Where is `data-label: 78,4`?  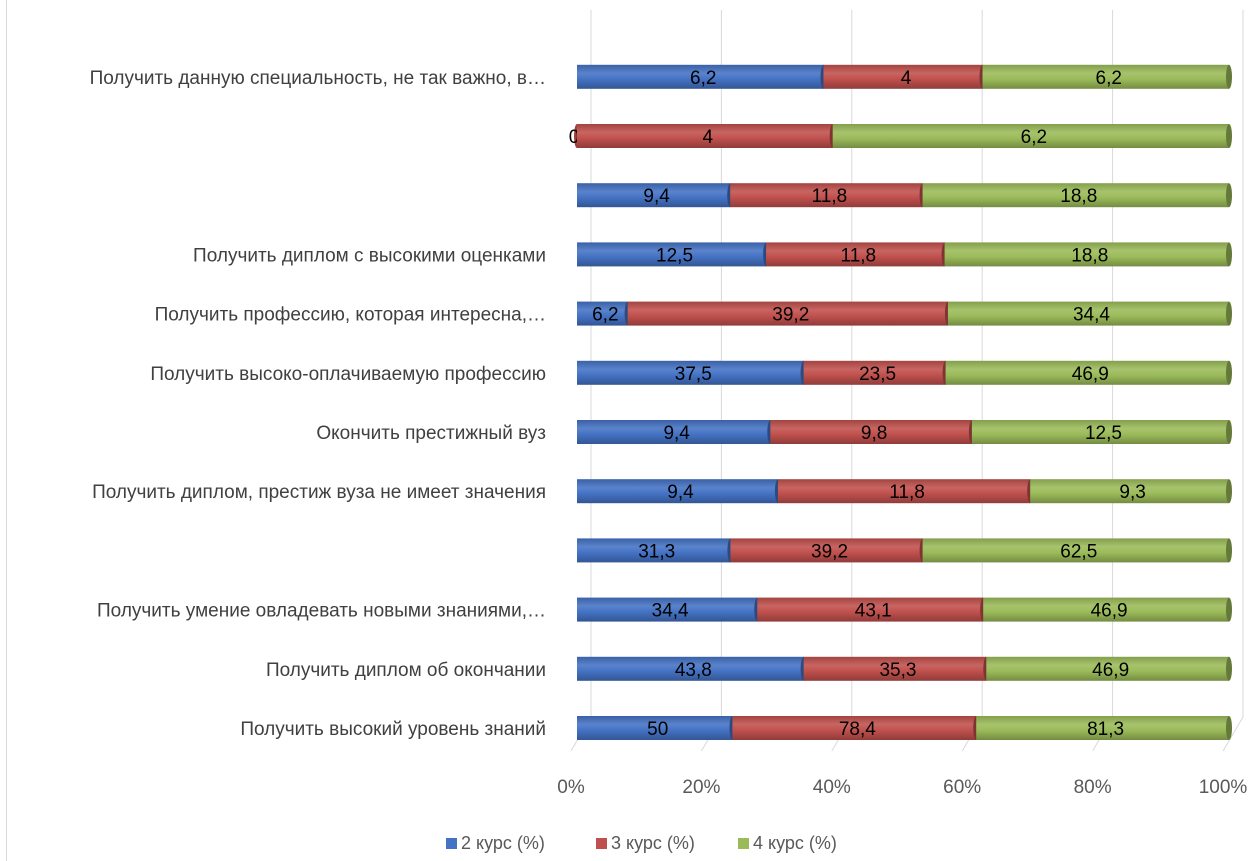 data-label: 78,4 is located at coordinates (857, 729).